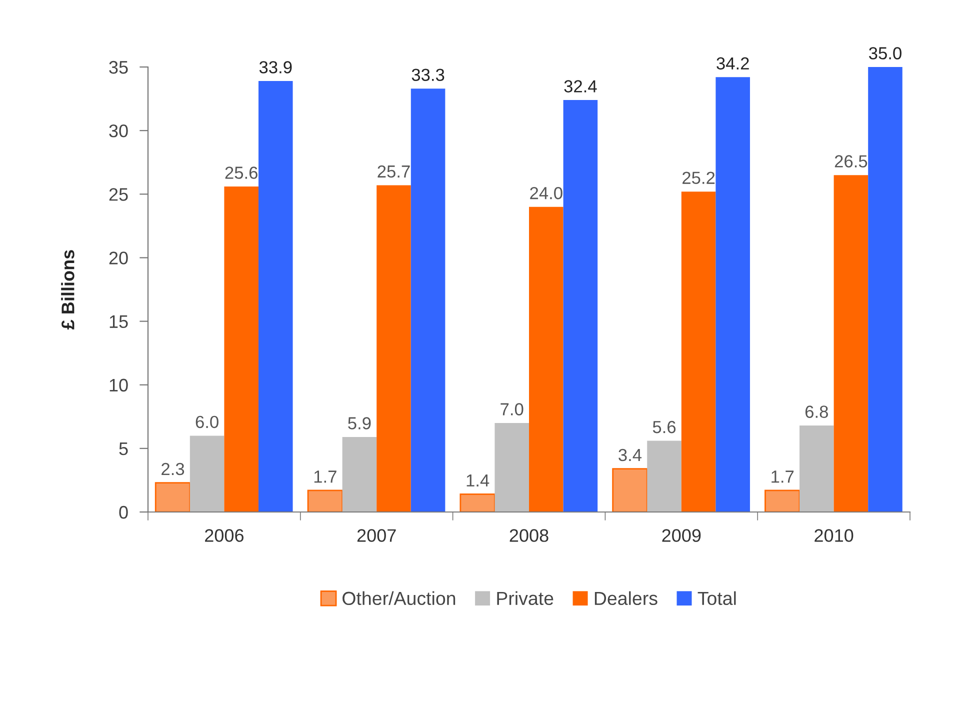  I want to click on y-tick-label: 20, so click(118, 258).